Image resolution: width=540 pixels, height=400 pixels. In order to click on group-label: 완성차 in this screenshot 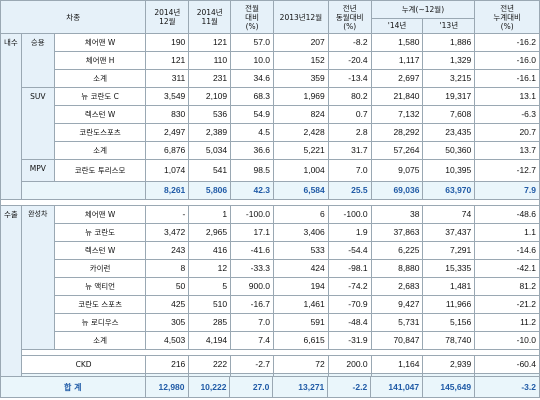, I will do `click(37, 277)`.